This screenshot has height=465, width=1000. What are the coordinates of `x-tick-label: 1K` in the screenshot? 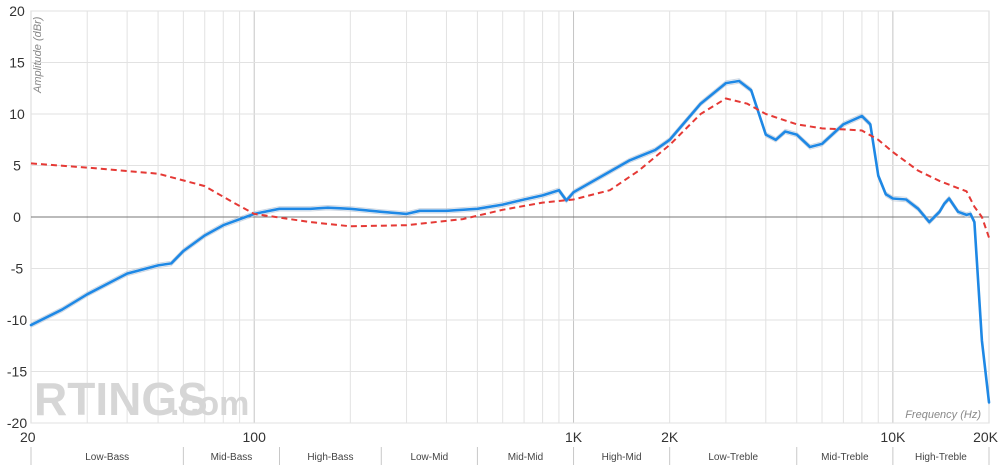 It's located at (574, 437).